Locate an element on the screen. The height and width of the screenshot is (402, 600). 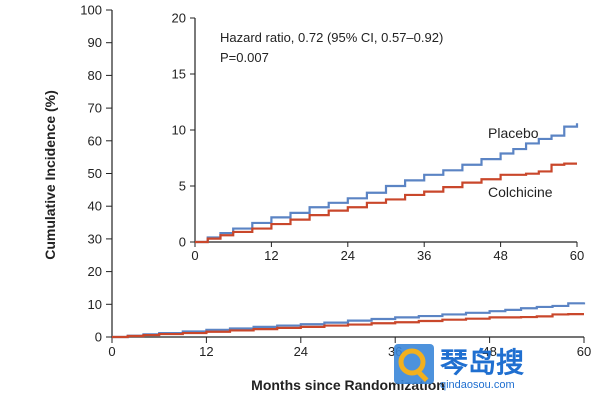
main-y-tick-label: 80 is located at coordinates (95, 75).